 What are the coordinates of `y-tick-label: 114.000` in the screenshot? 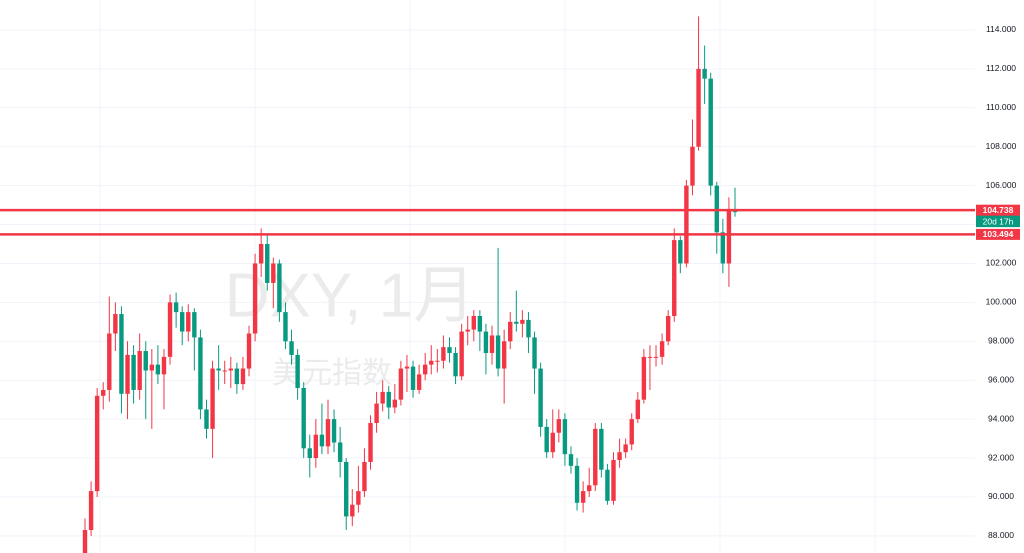 It's located at (1001, 29).